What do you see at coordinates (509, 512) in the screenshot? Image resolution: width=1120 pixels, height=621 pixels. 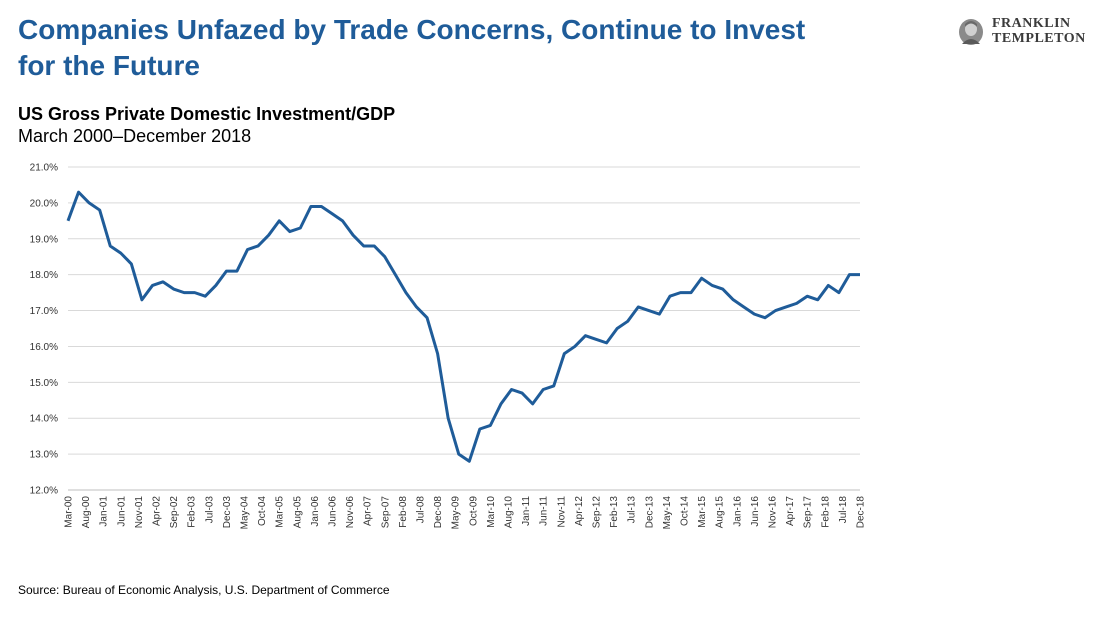 I see `x-tick-label: Aug-10` at bounding box center [509, 512].